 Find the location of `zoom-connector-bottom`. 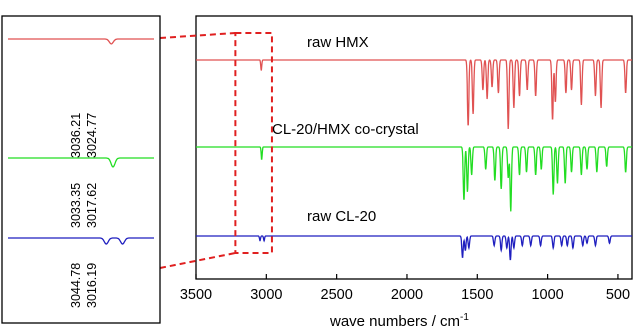

zoom-connector-bottom is located at coordinates (197, 260).